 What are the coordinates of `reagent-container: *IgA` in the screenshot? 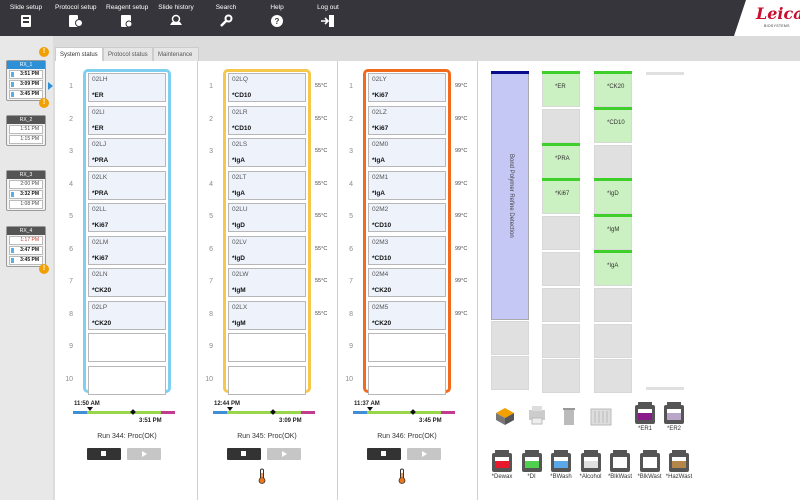 It's located at (613, 268).